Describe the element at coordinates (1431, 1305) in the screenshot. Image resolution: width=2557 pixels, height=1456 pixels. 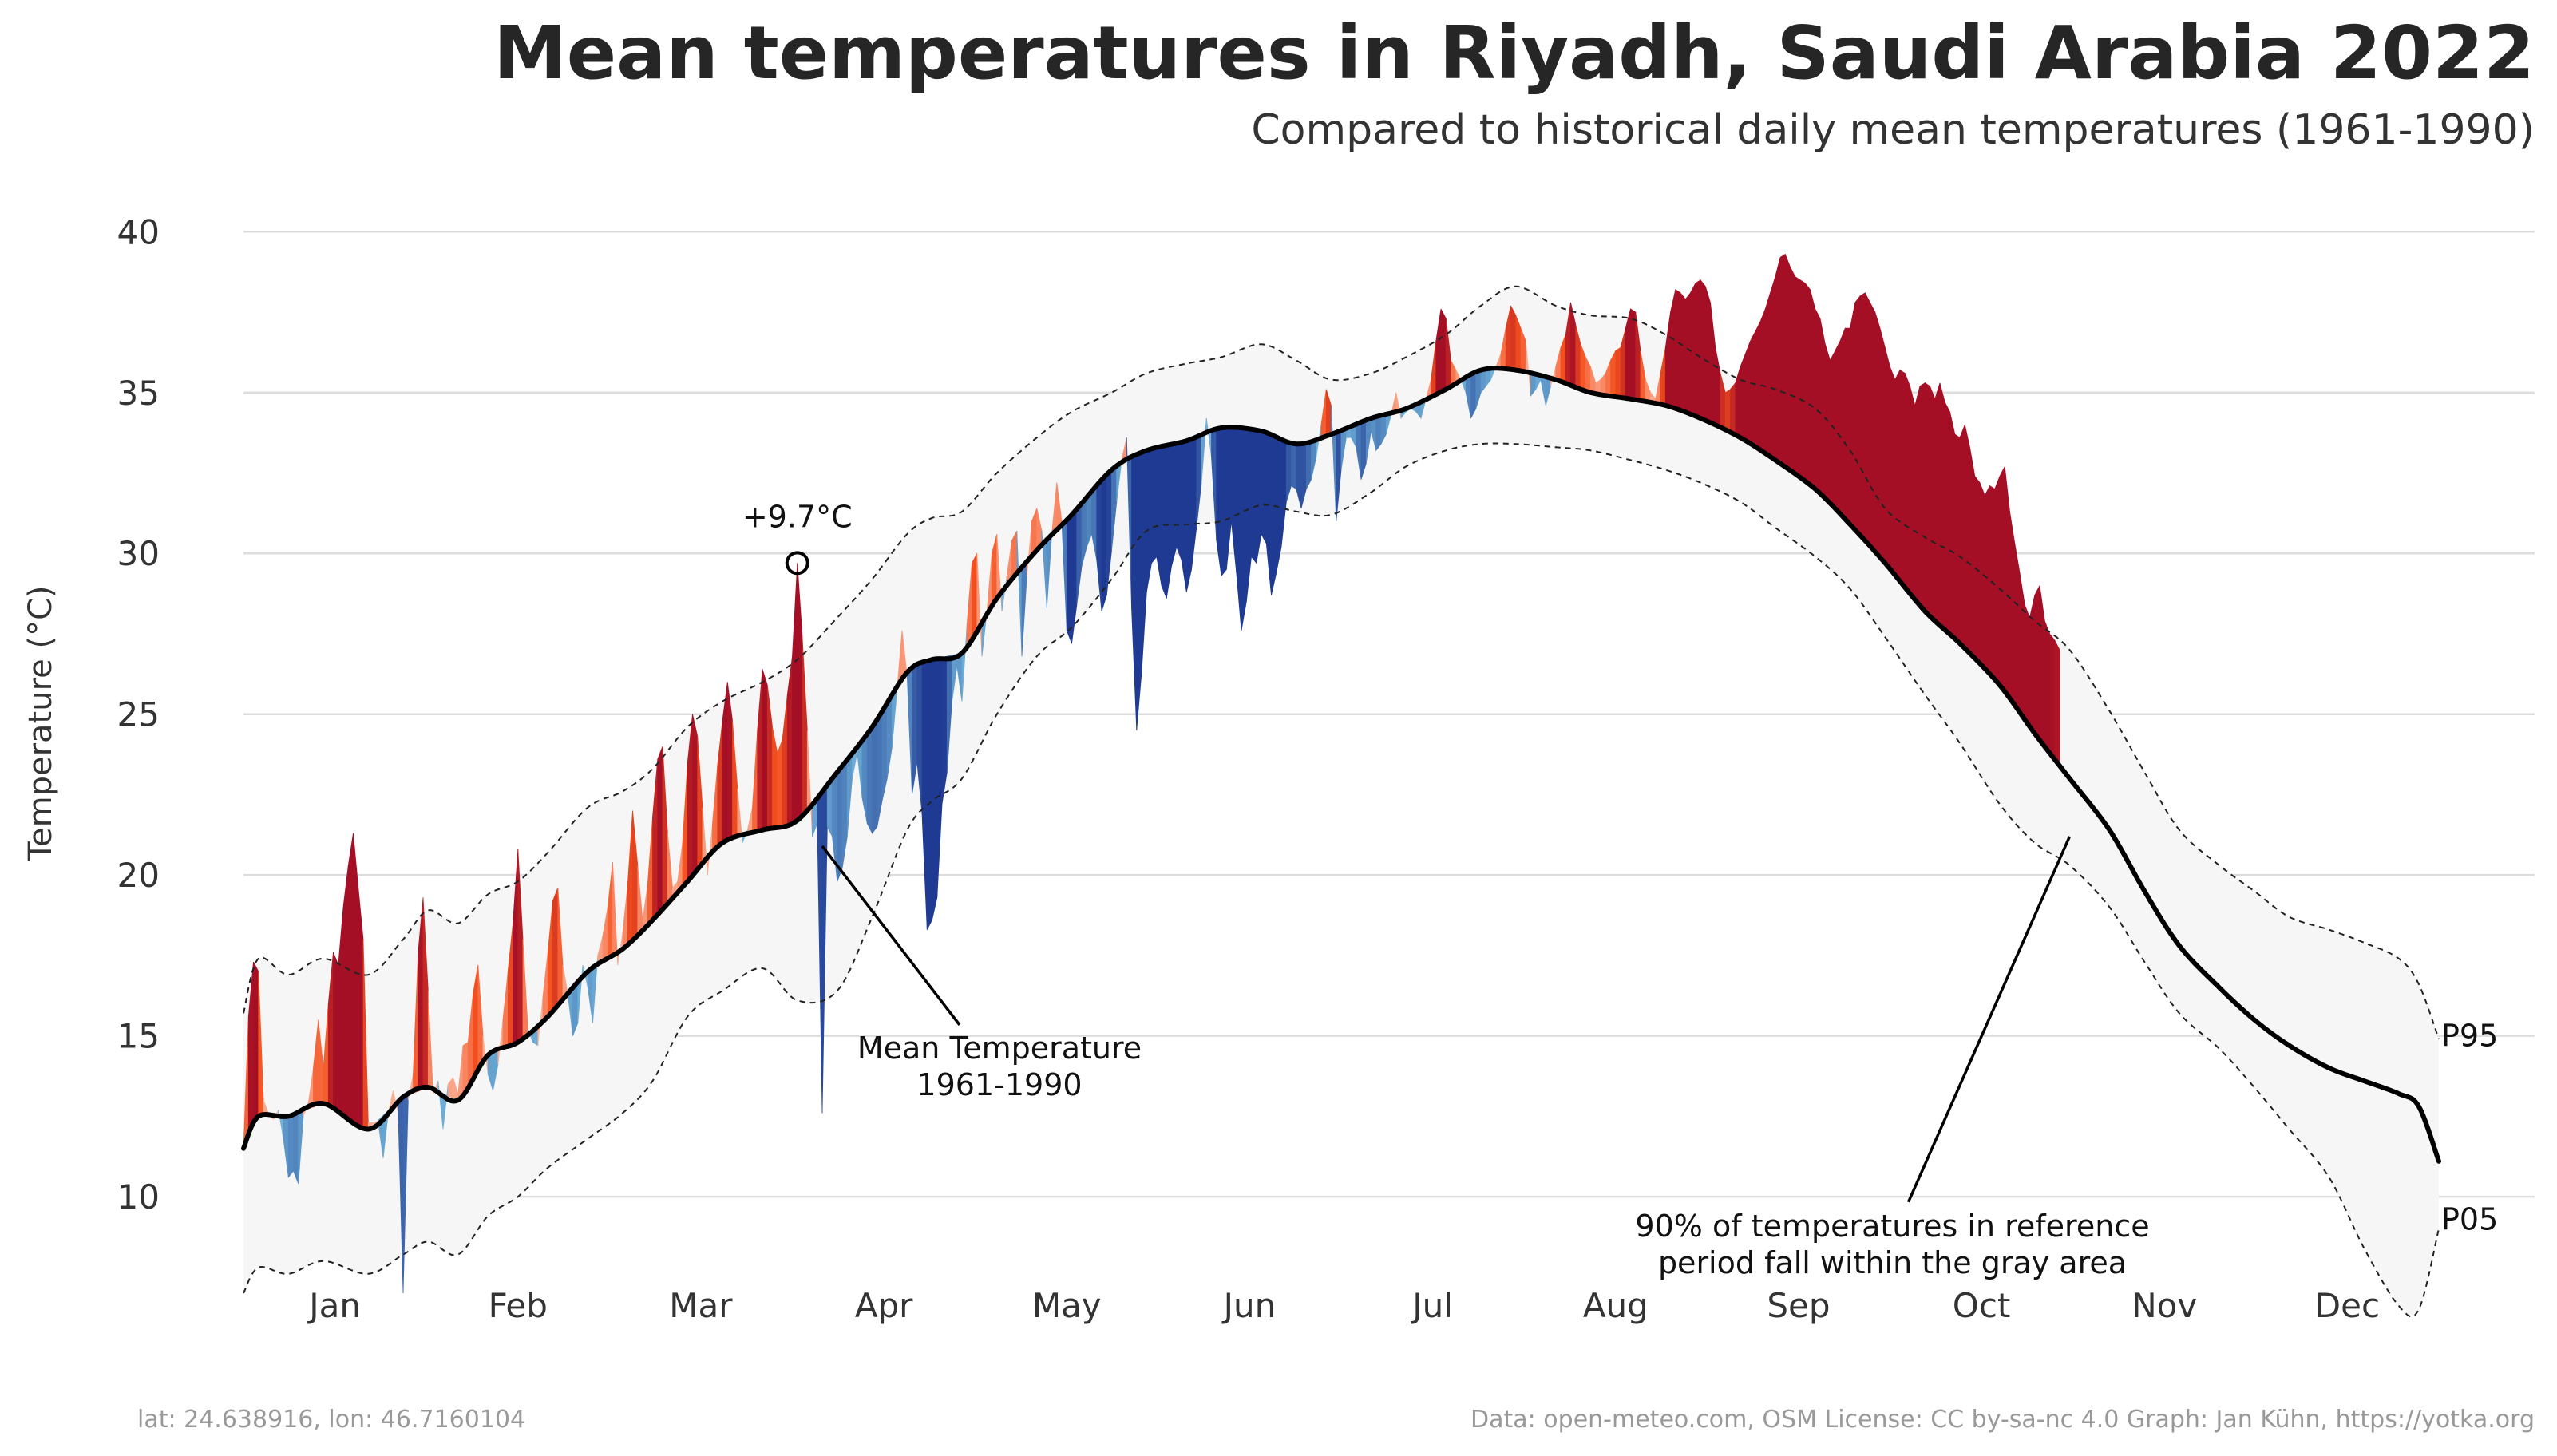
I see `x-tick-label: Jul` at that location.